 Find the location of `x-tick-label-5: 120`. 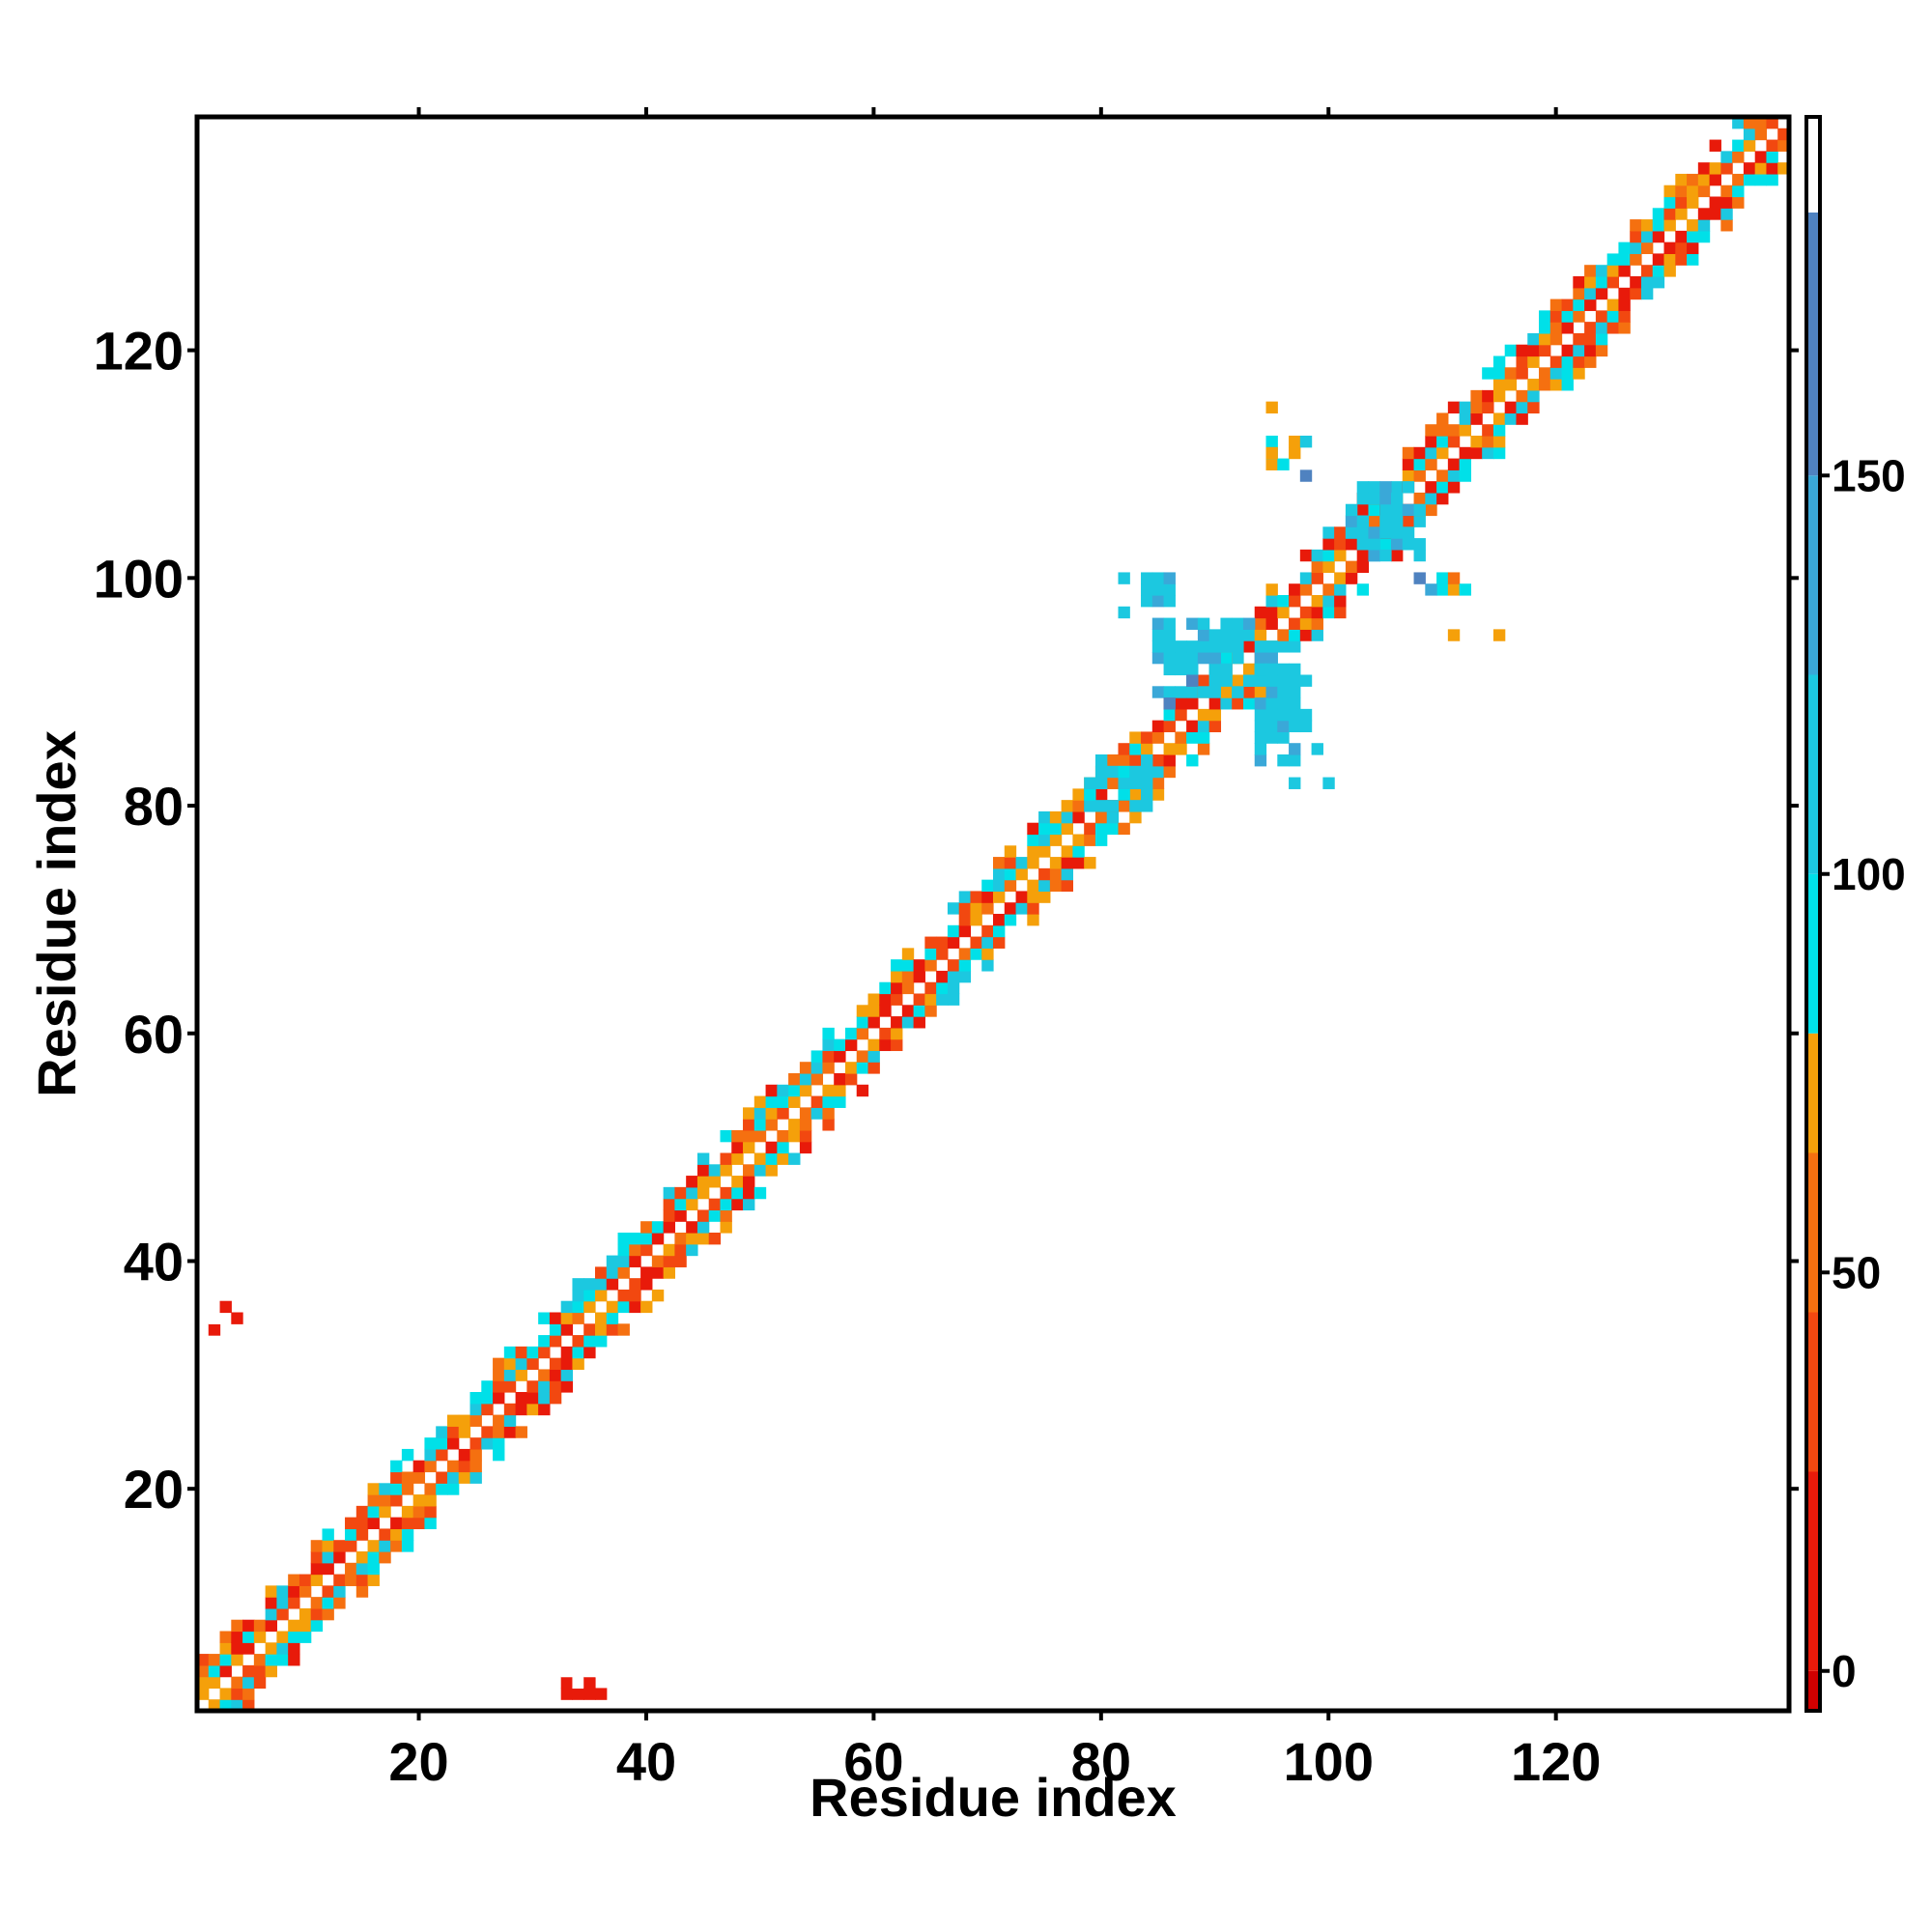

x-tick-label-5: 120 is located at coordinates (1556, 1761).